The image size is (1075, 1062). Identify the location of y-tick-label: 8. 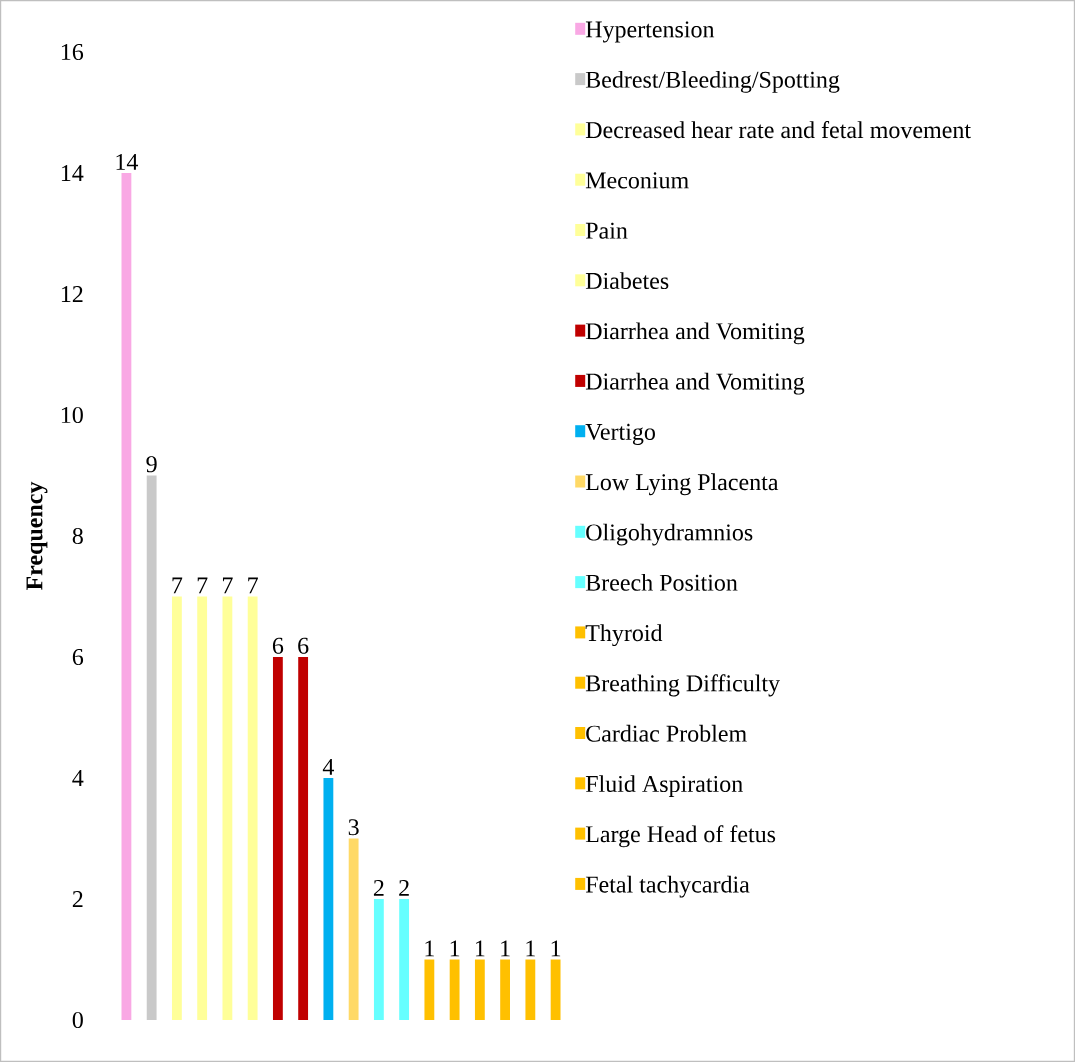
(77, 536).